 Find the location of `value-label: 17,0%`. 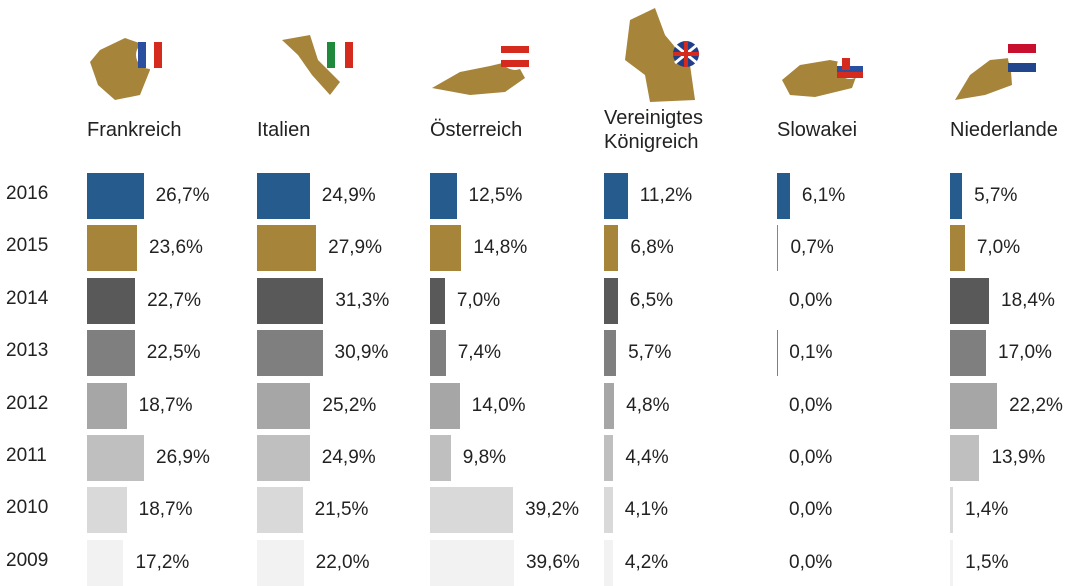

value-label: 17,0% is located at coordinates (1025, 353).